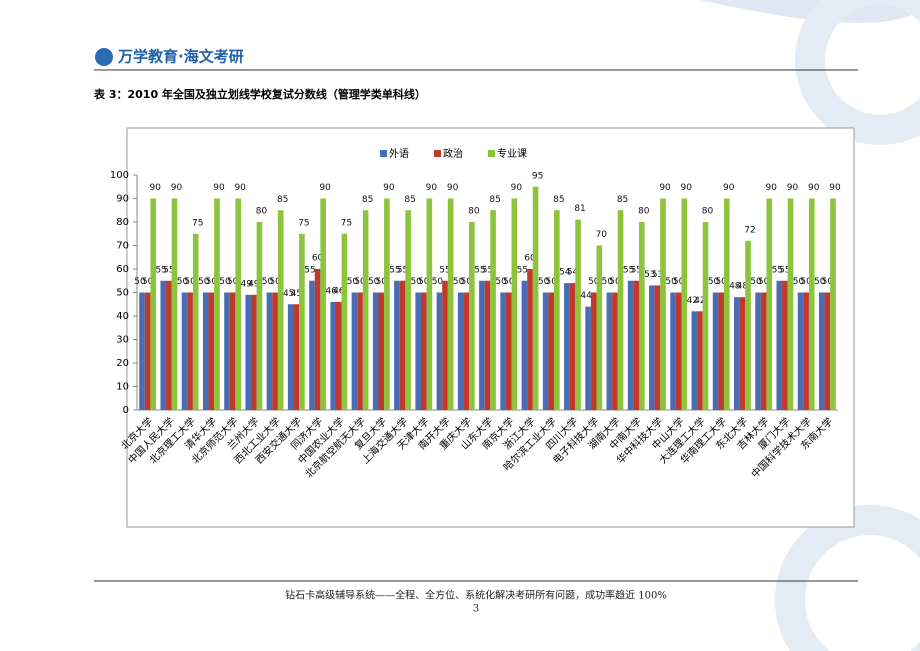  I want to click on data-label: 42, so click(692, 301).